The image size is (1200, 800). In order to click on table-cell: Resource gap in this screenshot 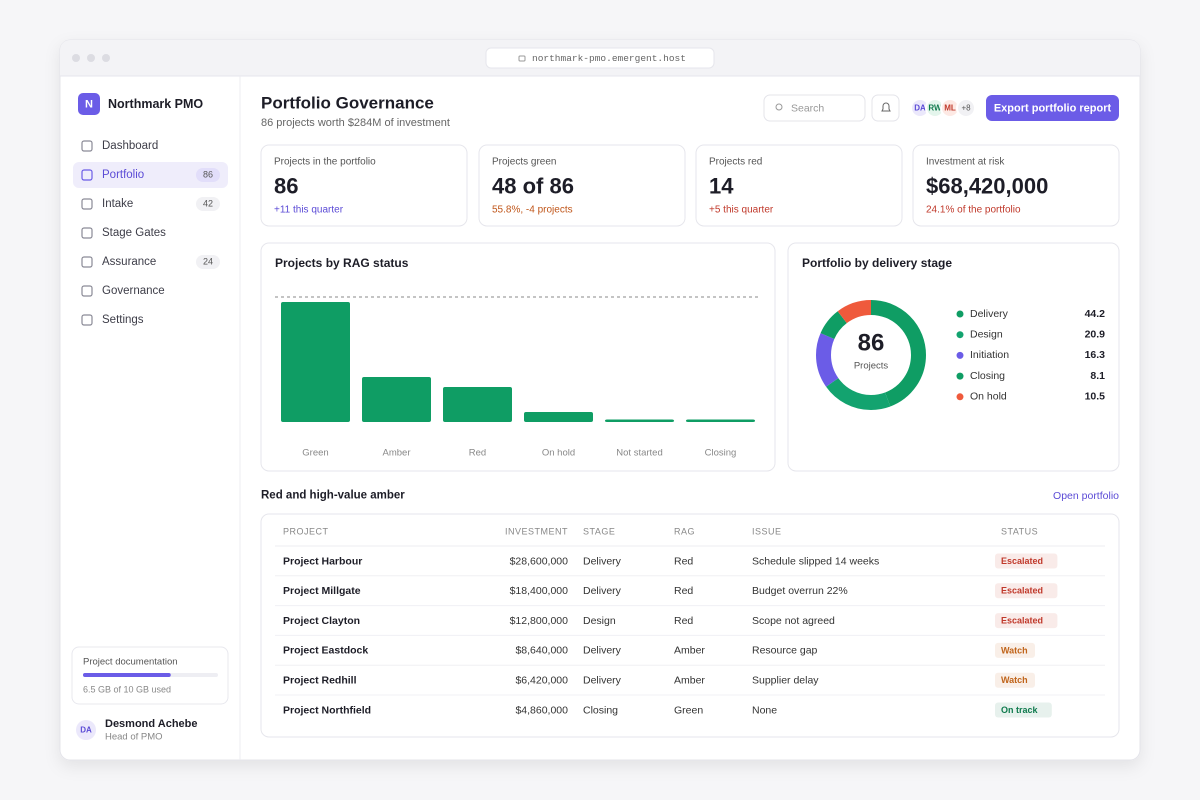, I will do `click(785, 651)`.